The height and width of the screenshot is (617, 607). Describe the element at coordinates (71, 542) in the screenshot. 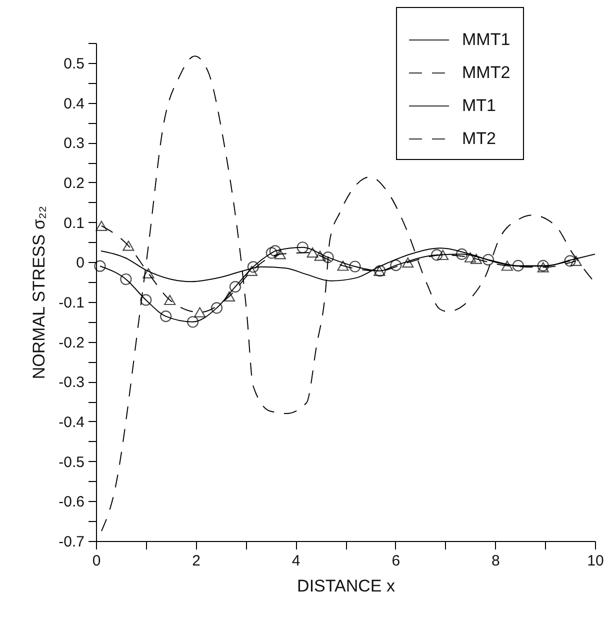

I see `y-tick-label: -0.7` at that location.